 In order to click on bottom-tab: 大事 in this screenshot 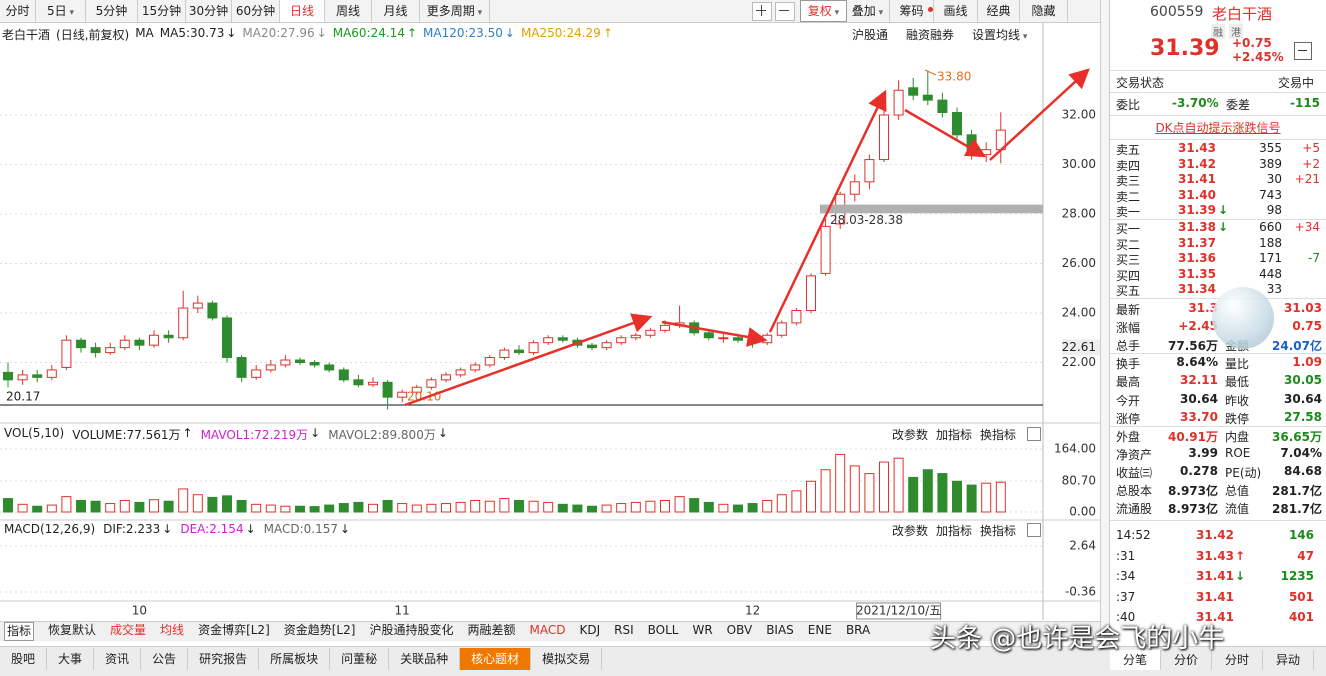, I will do `click(71, 659)`.